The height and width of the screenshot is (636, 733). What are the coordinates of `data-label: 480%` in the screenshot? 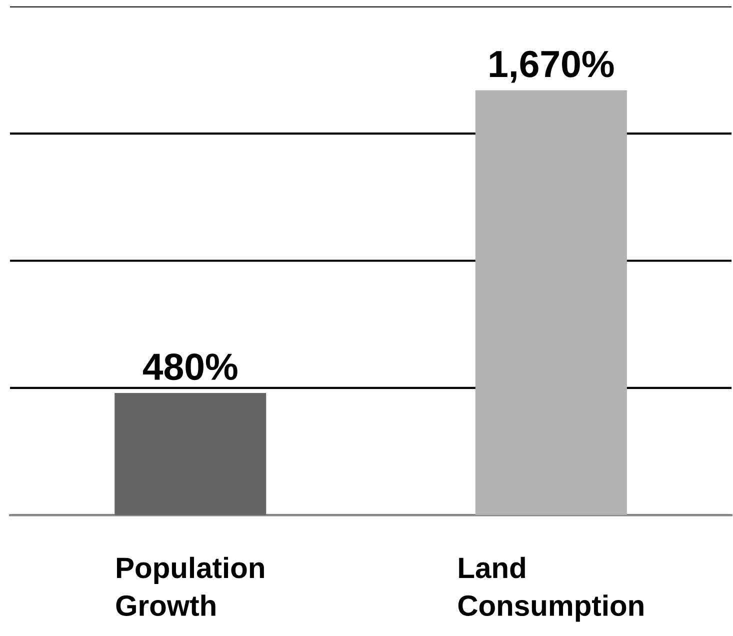 It's located at (190, 367).